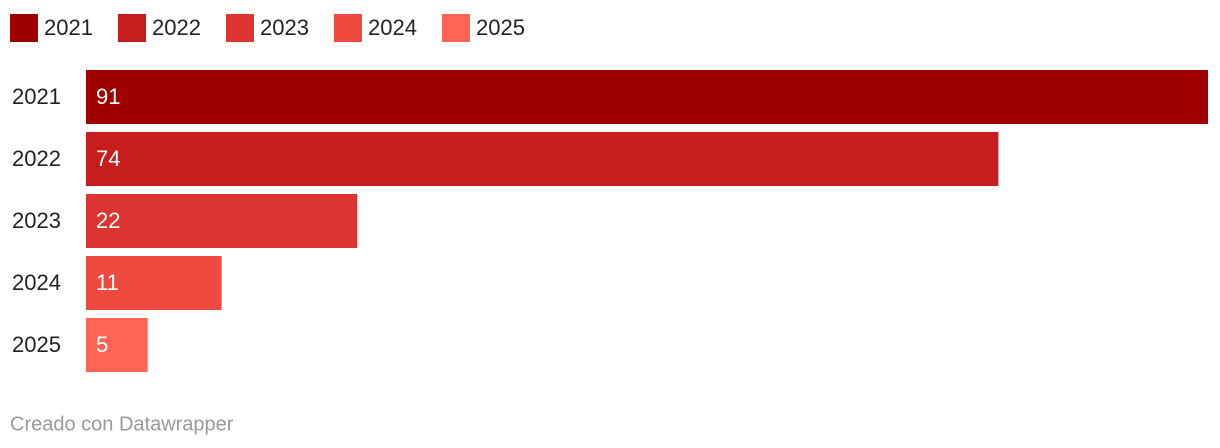 The width and height of the screenshot is (1220, 448). Describe the element at coordinates (108, 158) in the screenshot. I see `value-label: 74` at that location.